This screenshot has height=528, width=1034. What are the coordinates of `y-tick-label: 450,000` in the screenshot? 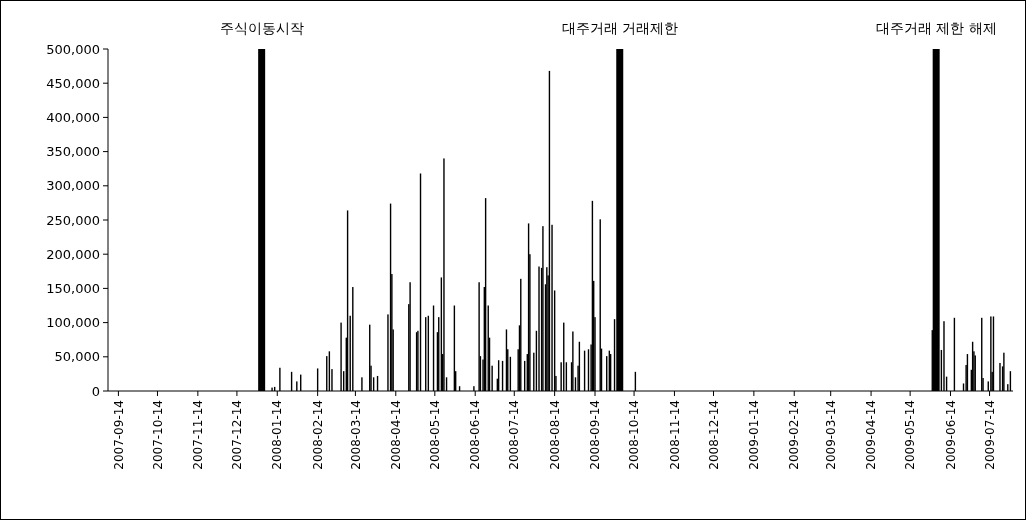 It's located at (73, 83).